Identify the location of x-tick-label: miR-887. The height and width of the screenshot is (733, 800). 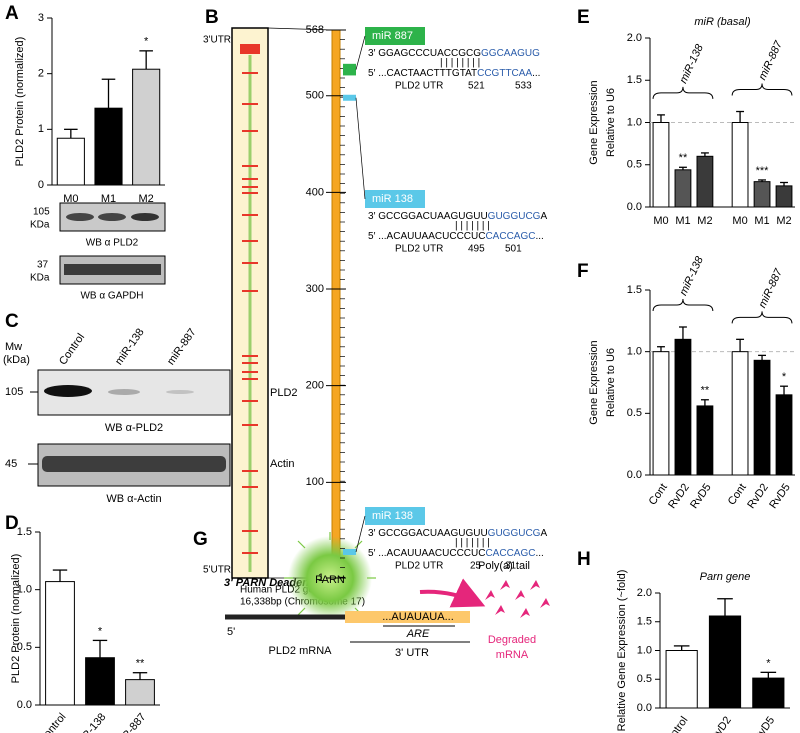
(131, 722).